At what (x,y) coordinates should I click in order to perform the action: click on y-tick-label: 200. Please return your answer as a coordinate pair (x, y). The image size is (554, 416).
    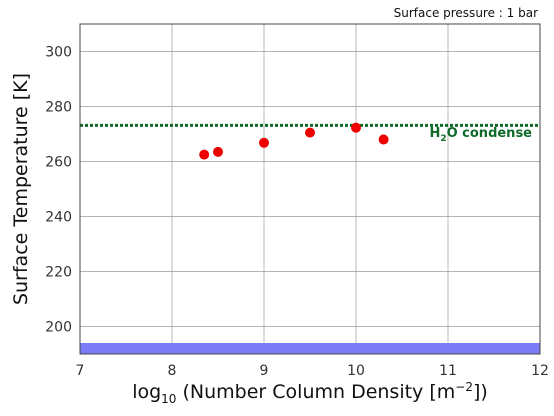
    Looking at the image, I should click on (58, 328).